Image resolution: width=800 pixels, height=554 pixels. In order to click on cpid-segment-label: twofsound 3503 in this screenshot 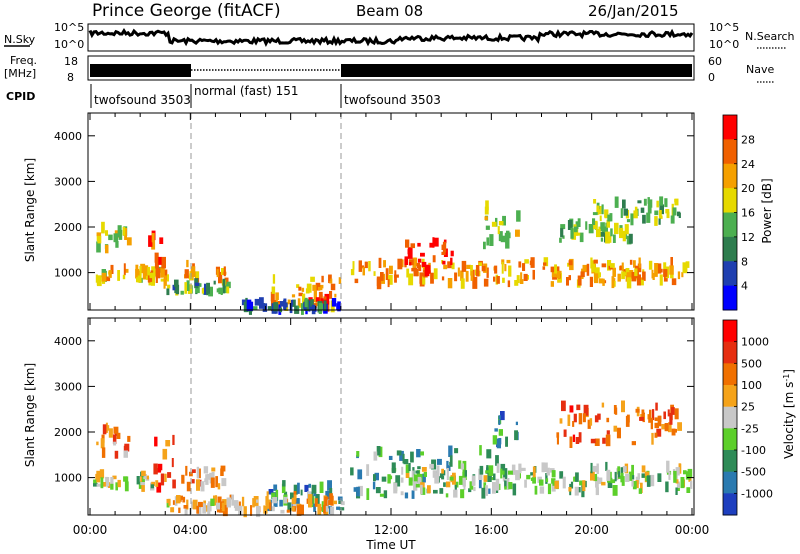, I will do `click(392, 100)`.